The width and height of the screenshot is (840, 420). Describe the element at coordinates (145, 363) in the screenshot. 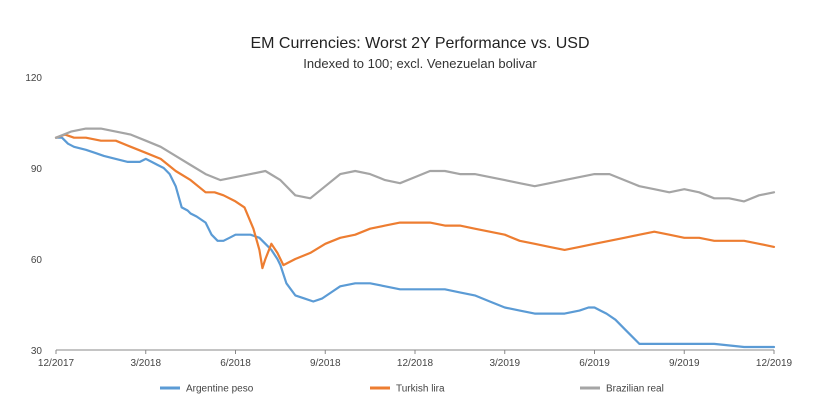

I see `x-tick-label: 3/2018` at that location.